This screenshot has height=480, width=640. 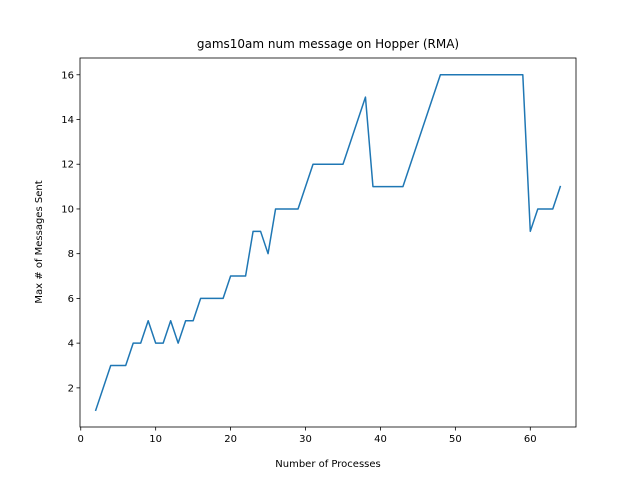 I want to click on x-axis-label: Number of Processes, so click(x=327, y=464).